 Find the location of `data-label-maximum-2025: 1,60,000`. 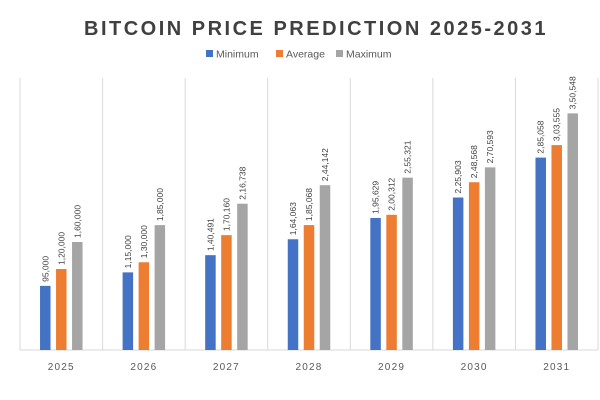

data-label-maximum-2025: 1,60,000 is located at coordinates (77, 221).